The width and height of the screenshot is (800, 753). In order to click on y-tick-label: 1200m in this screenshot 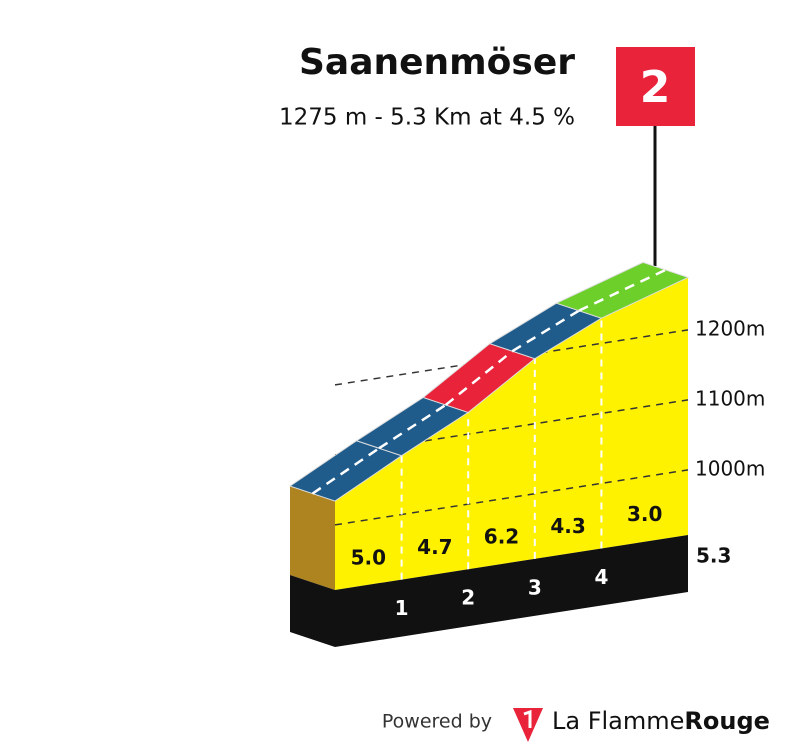, I will do `click(730, 328)`.